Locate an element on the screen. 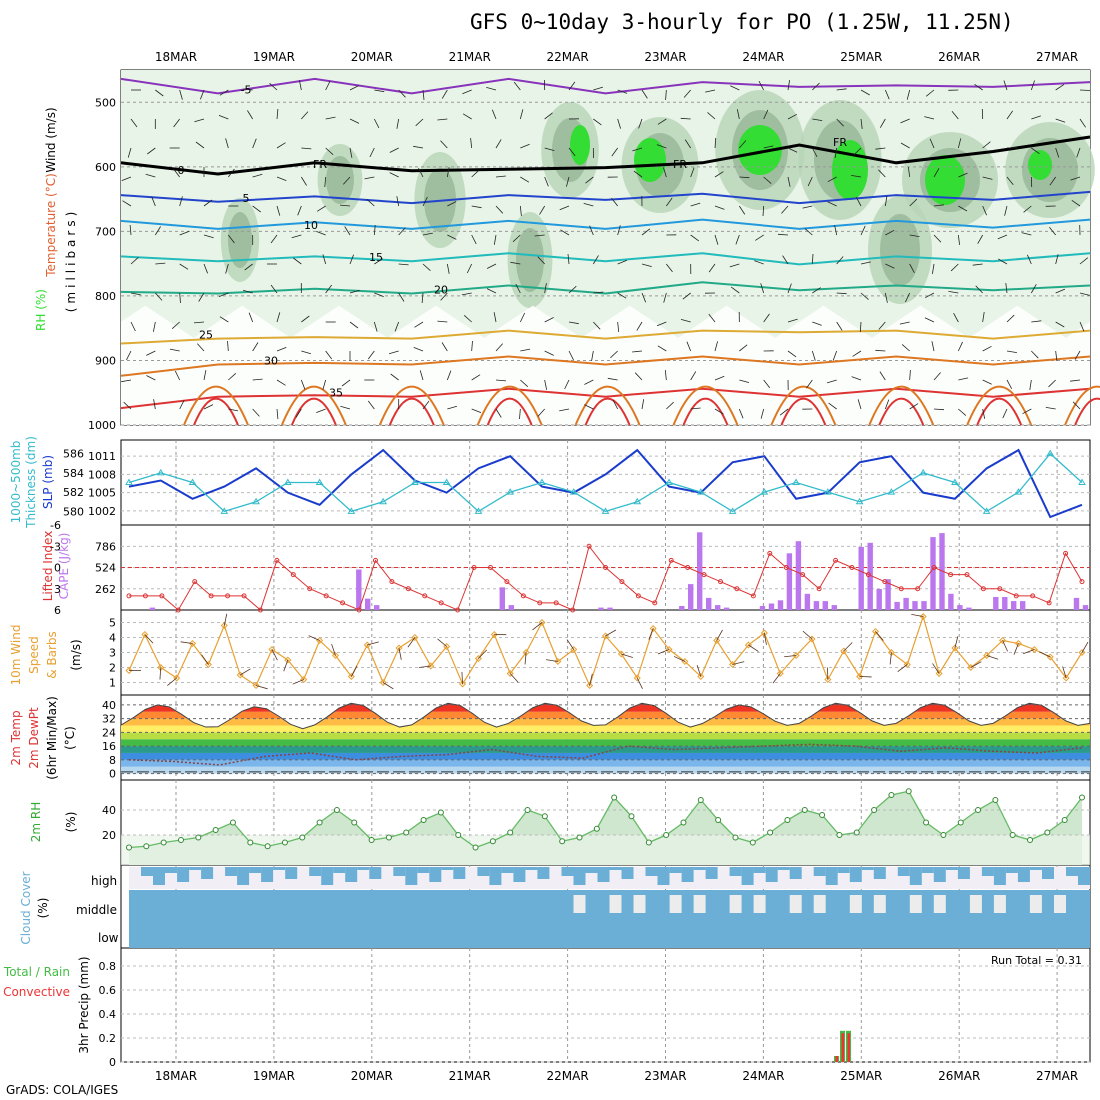 This screenshot has width=1100, height=1100. rh-region is located at coordinates (340, 180).